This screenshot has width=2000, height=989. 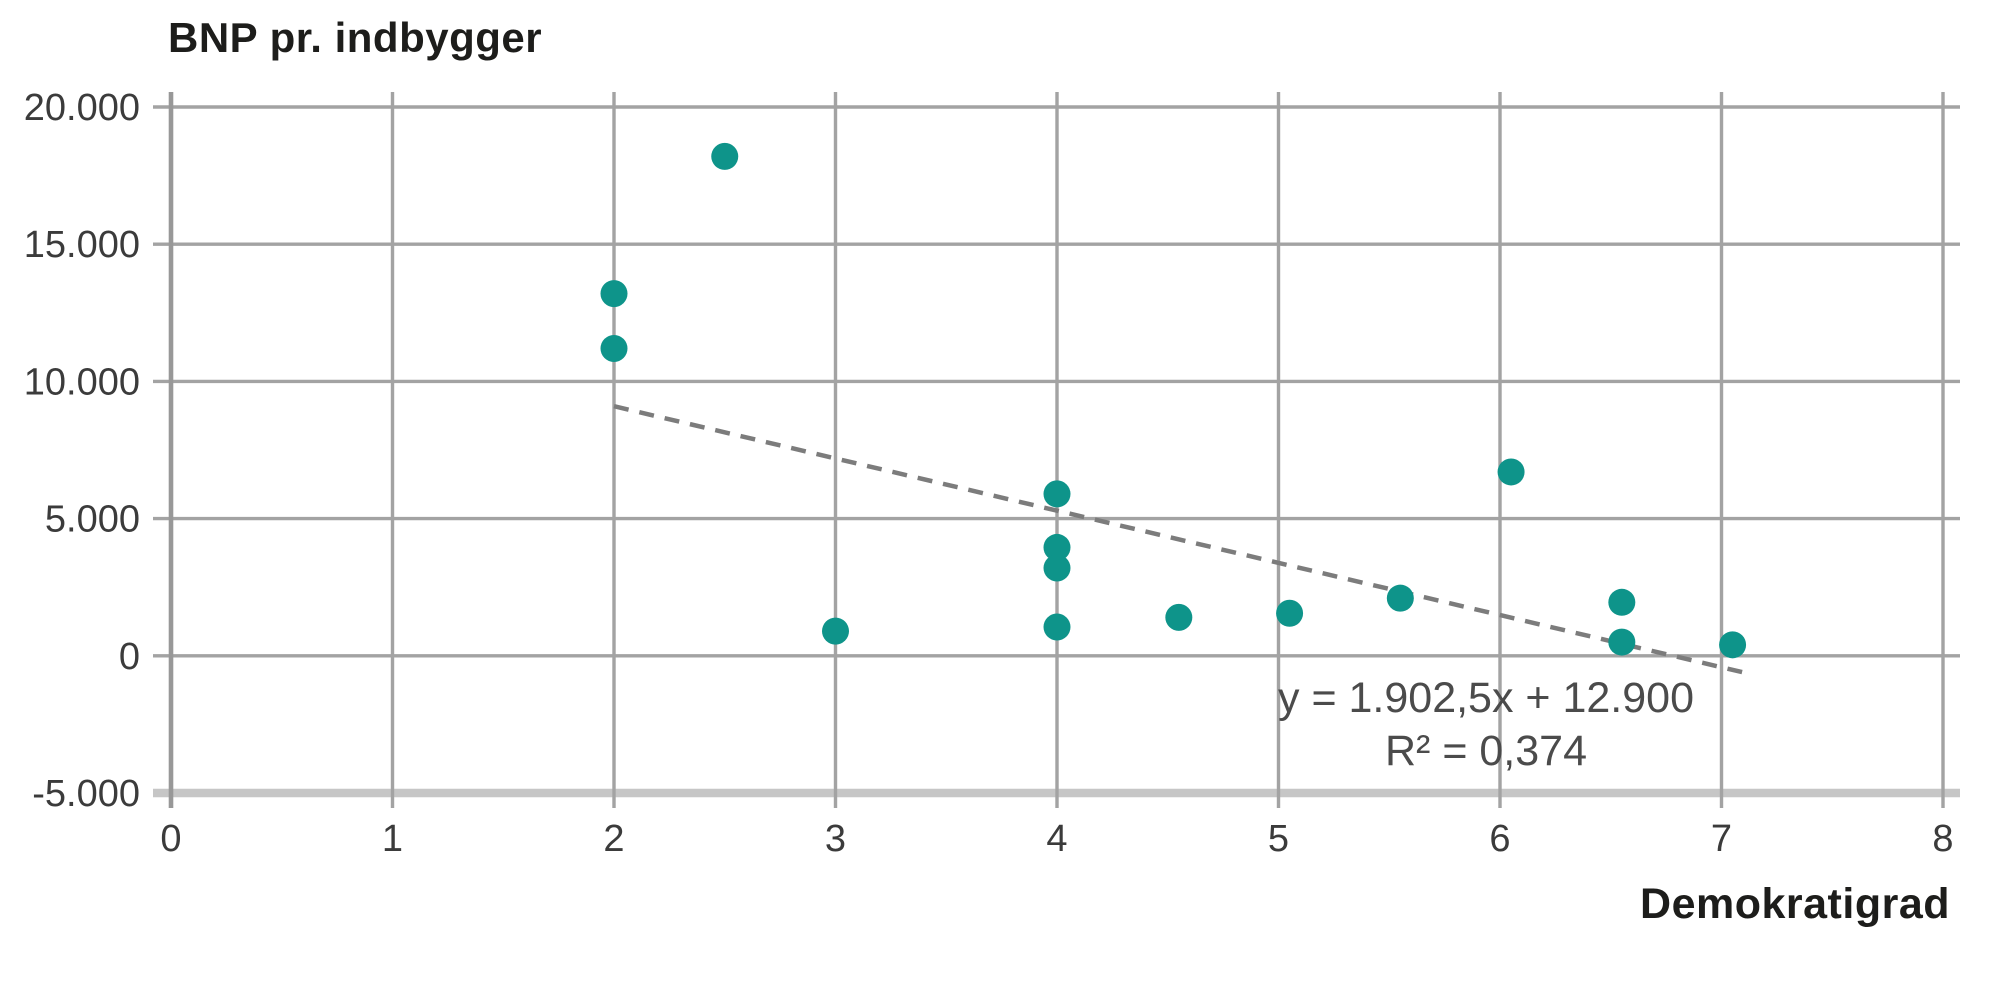 I want to click on x-tick-label: 8, so click(x=1942, y=839).